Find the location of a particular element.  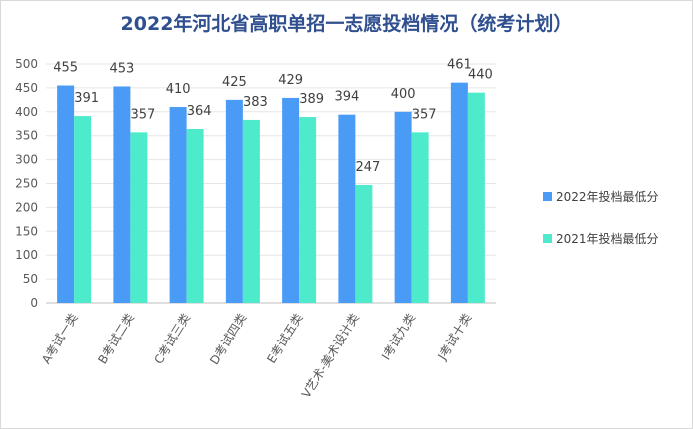

x-tick-label: V艺术-美术设计类 is located at coordinates (330, 355).